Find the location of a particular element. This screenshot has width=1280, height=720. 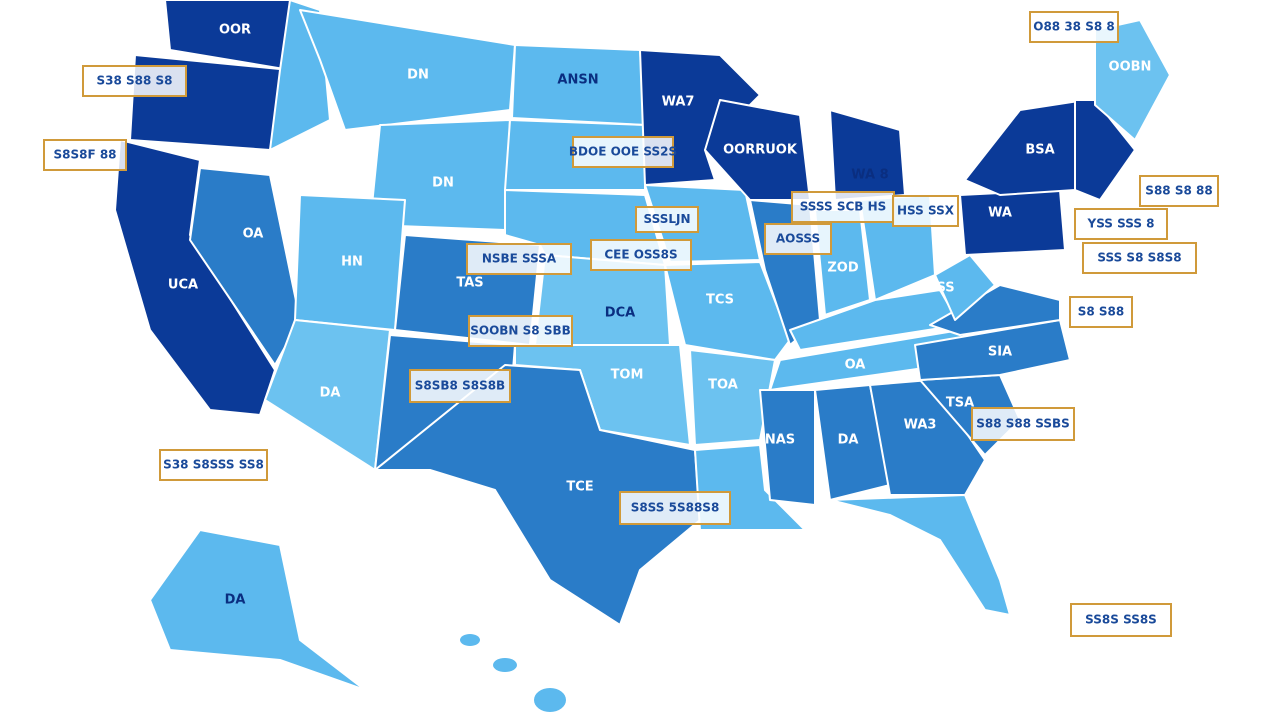

state-label: OSS is located at coordinates (939, 288).